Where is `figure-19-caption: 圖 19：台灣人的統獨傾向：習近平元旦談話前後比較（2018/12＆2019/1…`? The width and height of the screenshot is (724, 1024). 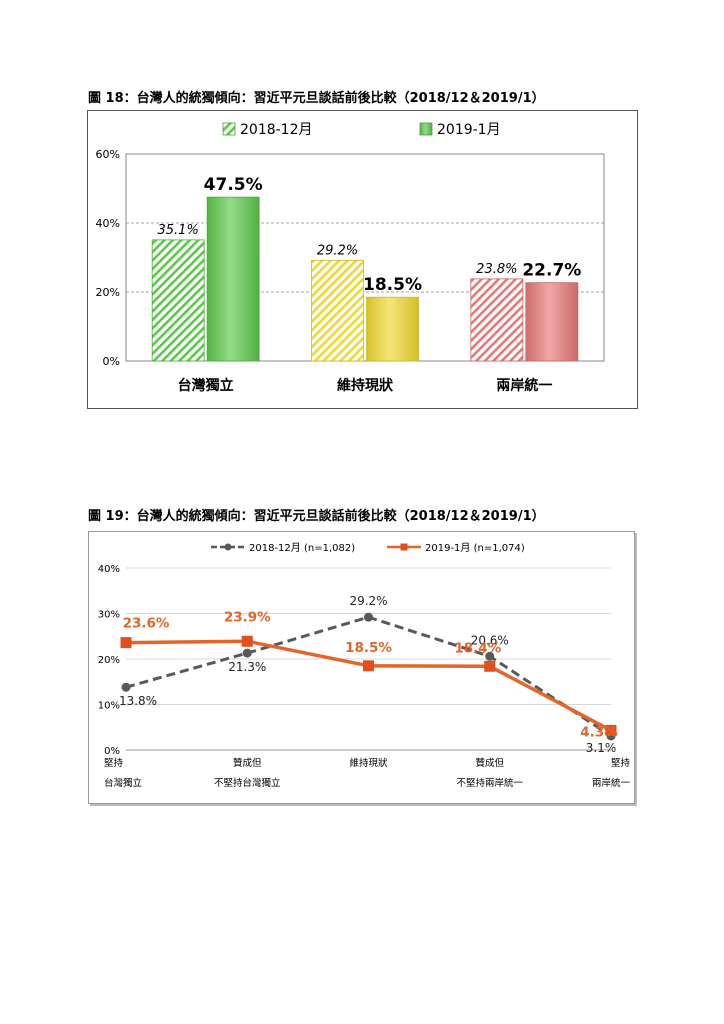
figure-19-caption: 圖 19：台灣人的統獨傾向：習近平元旦談話前後比較（2018/12＆2019/1… is located at coordinates (316, 516).